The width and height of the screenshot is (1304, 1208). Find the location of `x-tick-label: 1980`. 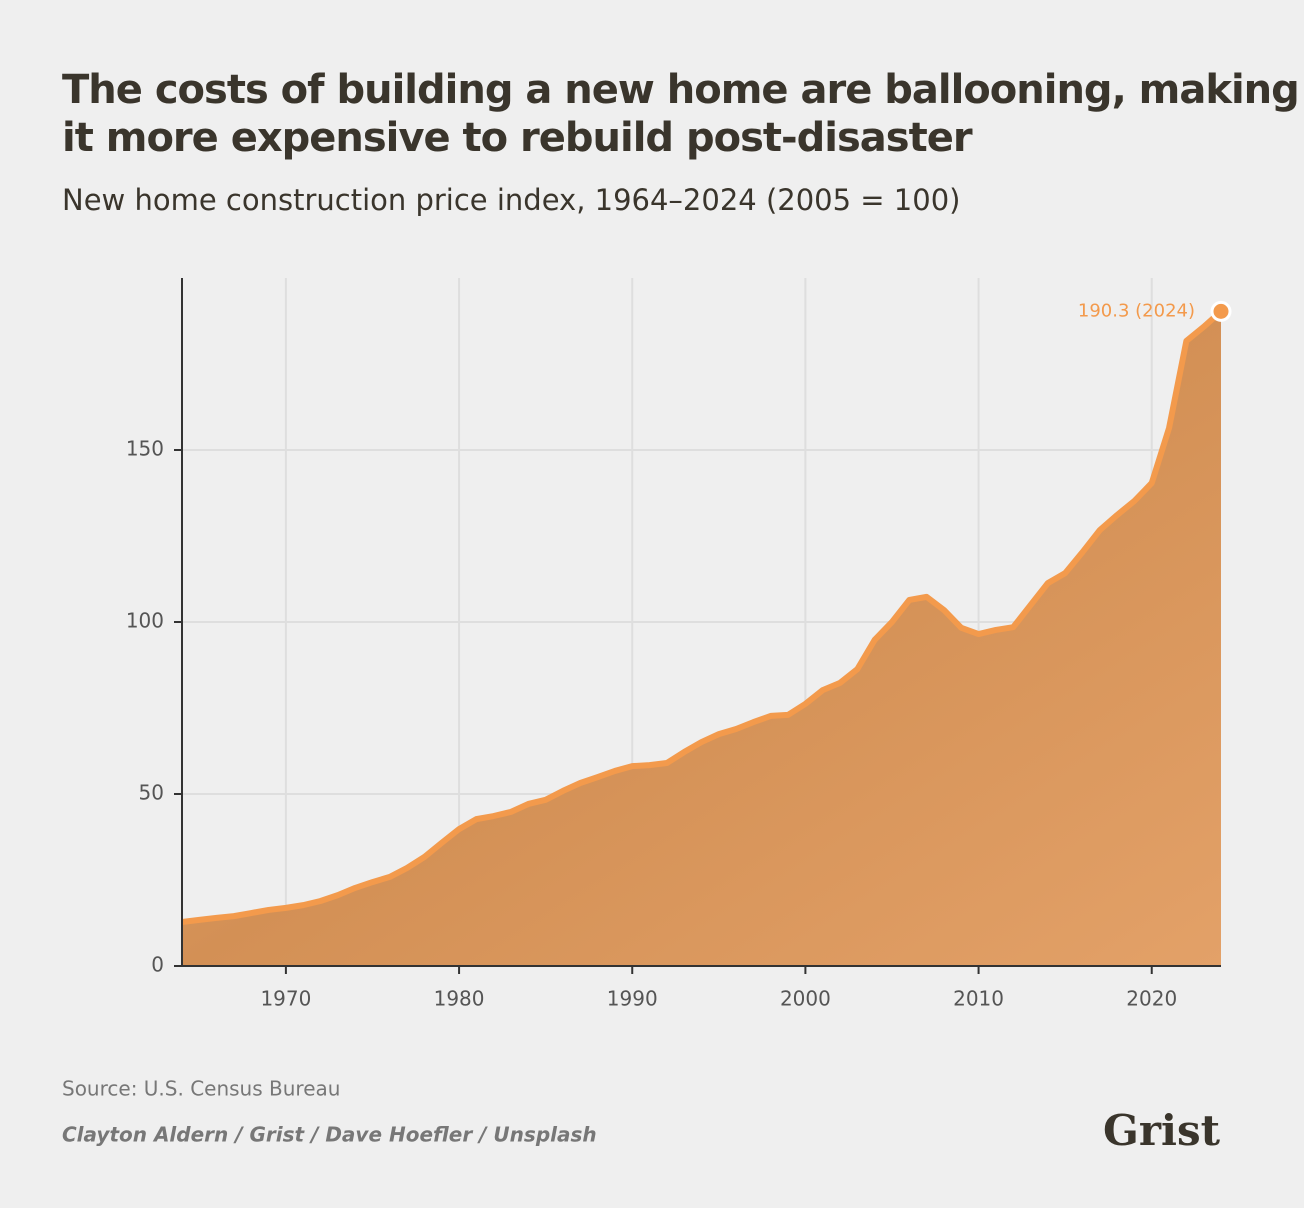

x-tick-label: 1980 is located at coordinates (459, 999).